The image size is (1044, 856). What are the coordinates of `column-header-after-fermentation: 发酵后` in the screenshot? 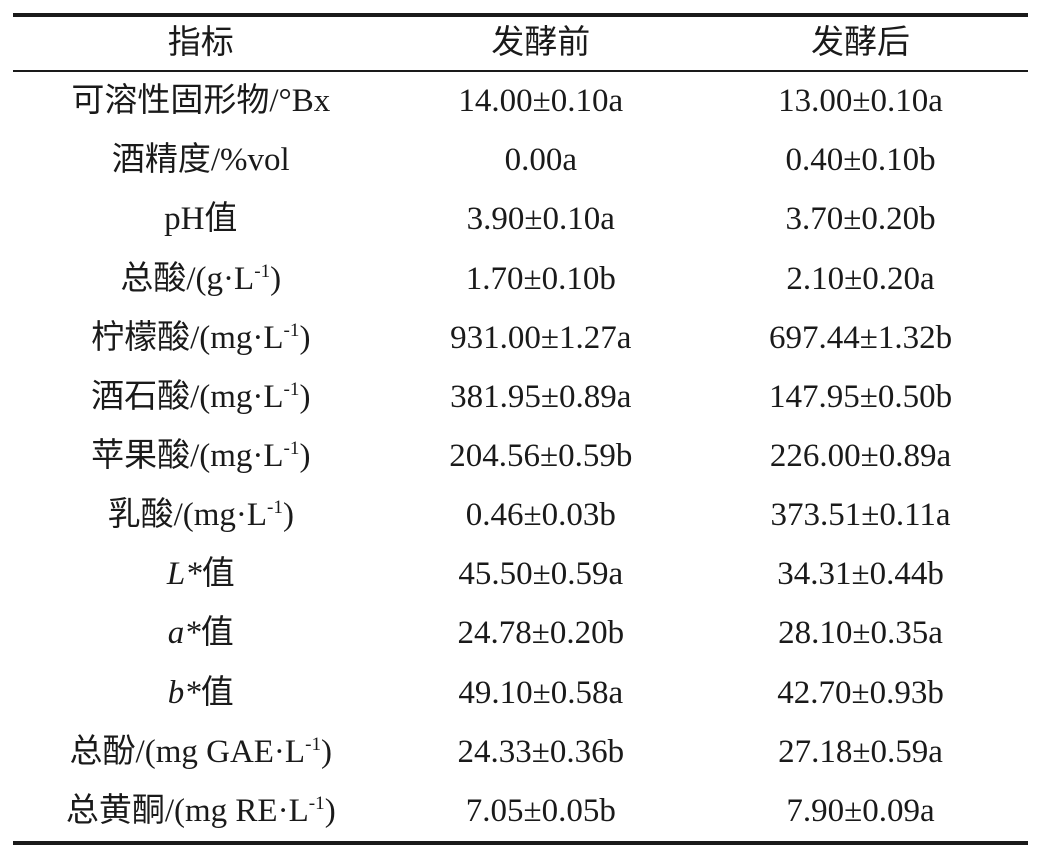 It's located at (861, 43).